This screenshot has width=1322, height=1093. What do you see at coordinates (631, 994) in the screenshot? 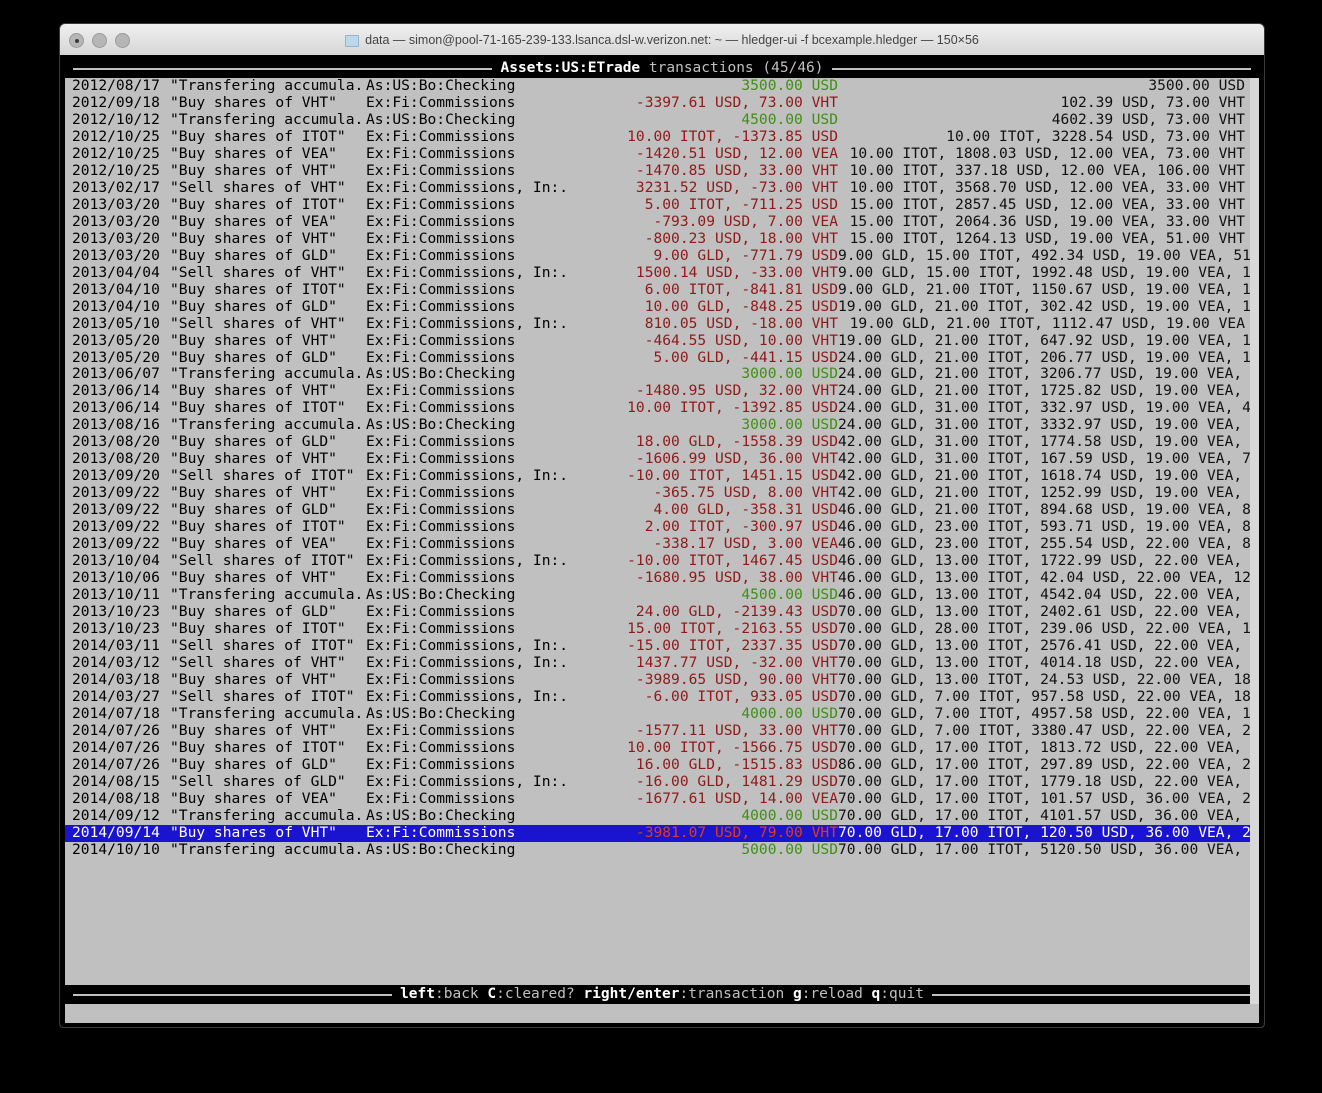
I see `footer-key-transaction: right/enter` at bounding box center [631, 994].